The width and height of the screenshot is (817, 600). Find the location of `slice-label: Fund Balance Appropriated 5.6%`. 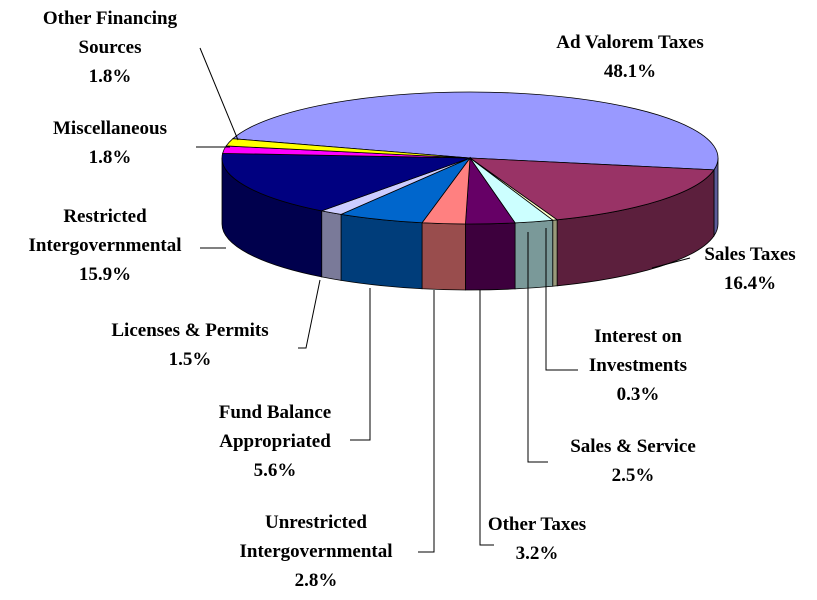

slice-label: Fund Balance Appropriated 5.6% is located at coordinates (275, 441).